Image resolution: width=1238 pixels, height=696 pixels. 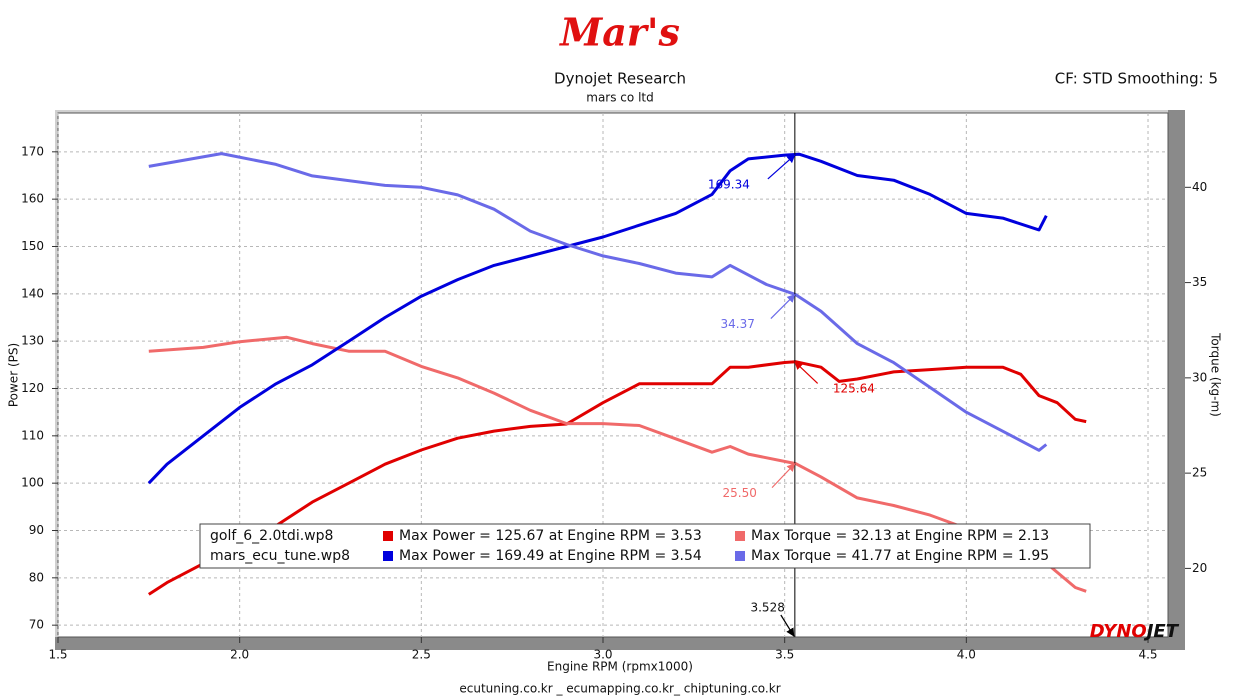 I want to click on x-tick-label: 2.0, so click(x=239, y=655).